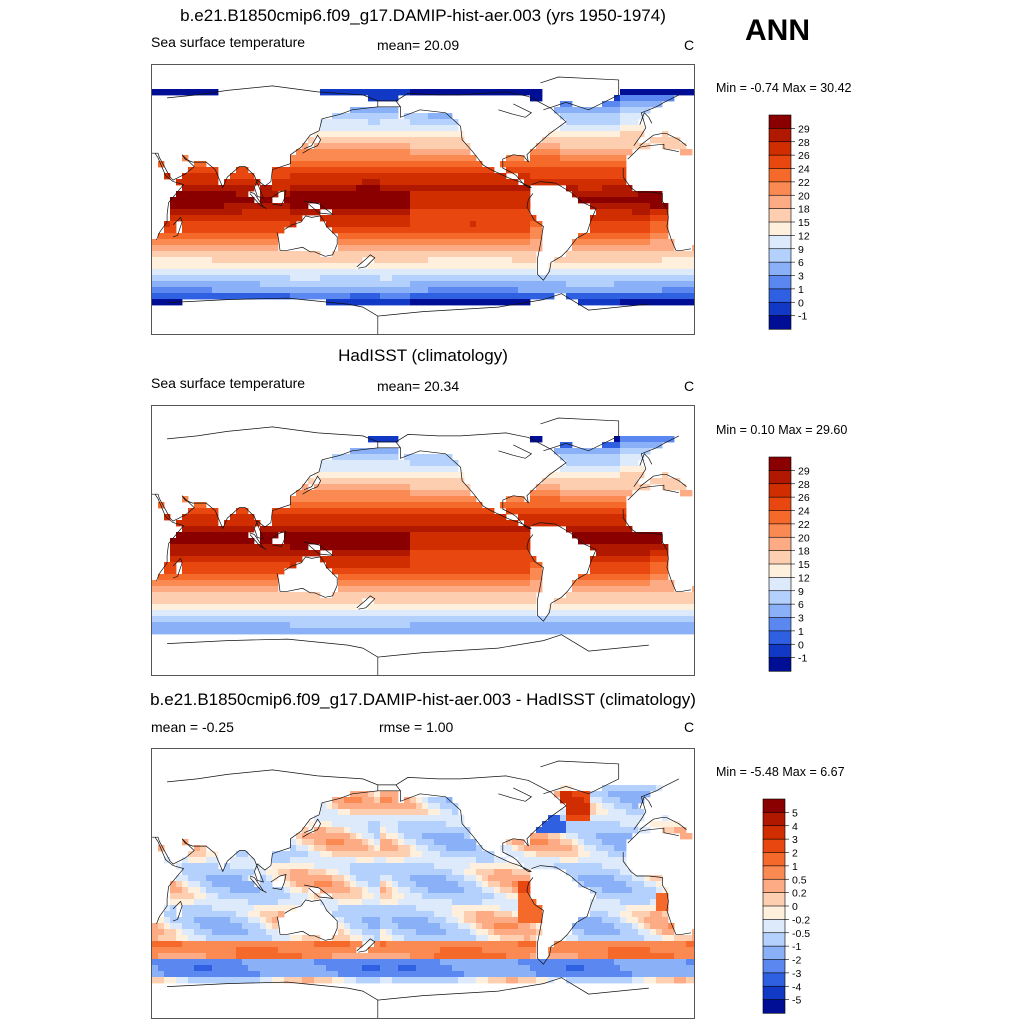  I want to click on colorbar-tick-label: 22, so click(804, 525).